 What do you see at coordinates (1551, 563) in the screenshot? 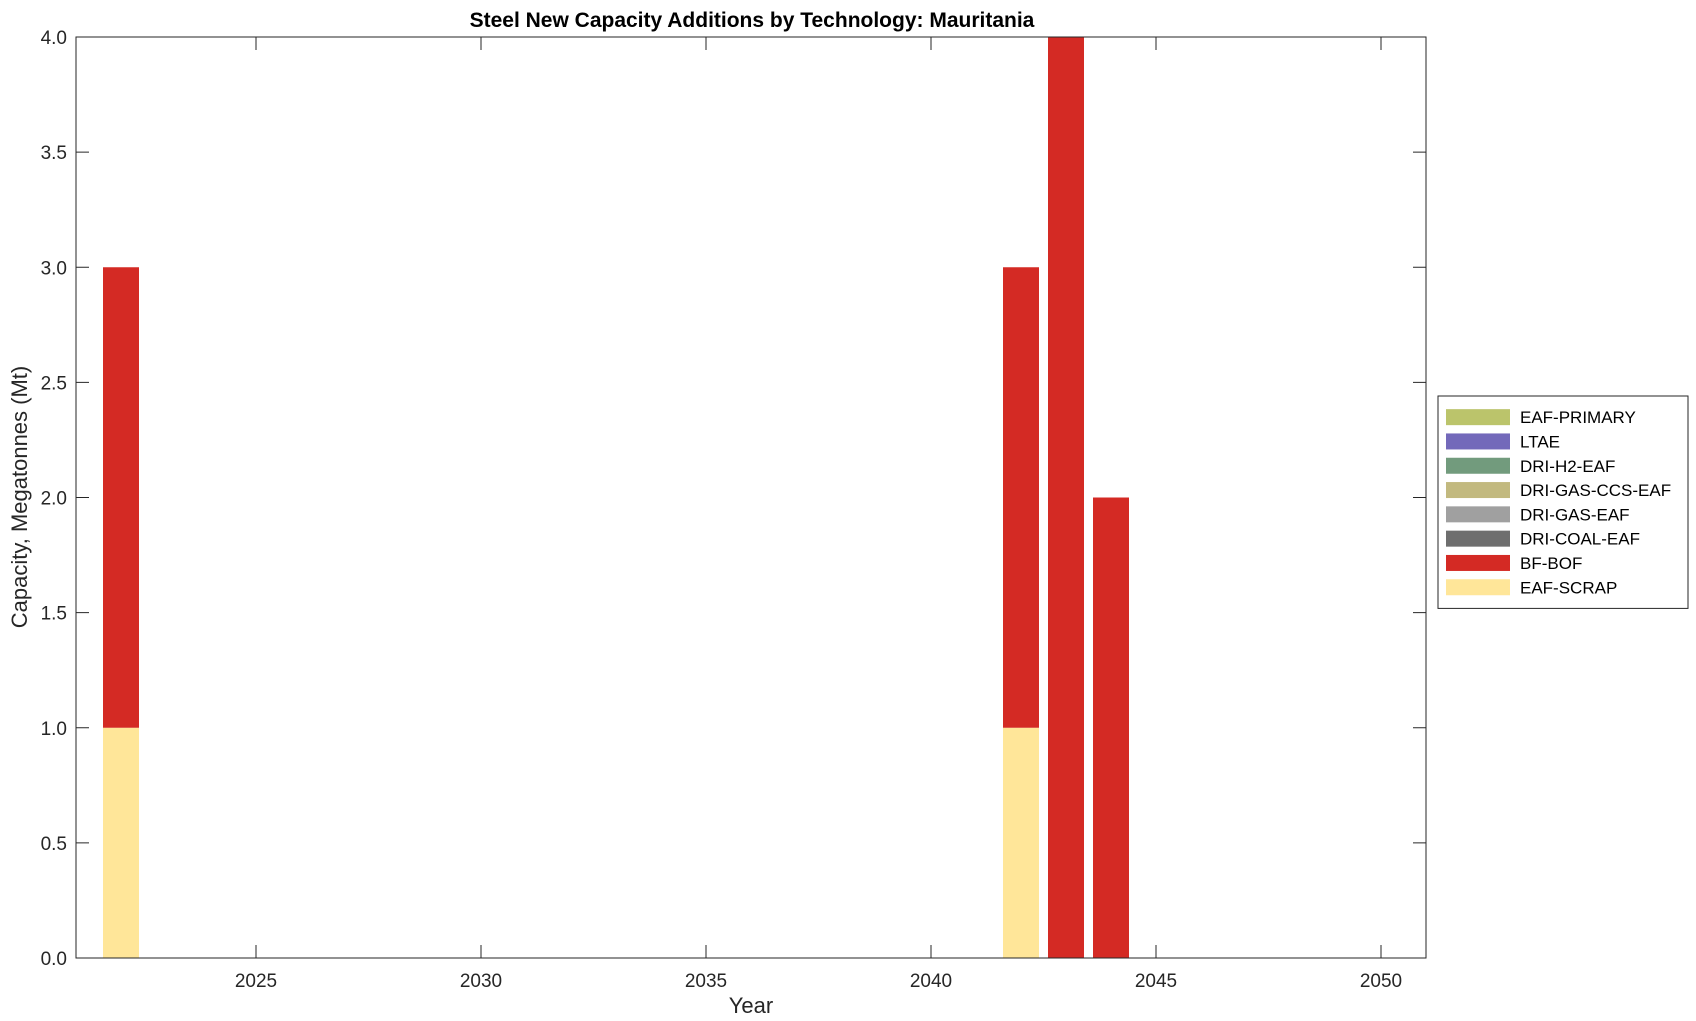
I see `legend-label-bf-bof: BF-BOF` at bounding box center [1551, 563].